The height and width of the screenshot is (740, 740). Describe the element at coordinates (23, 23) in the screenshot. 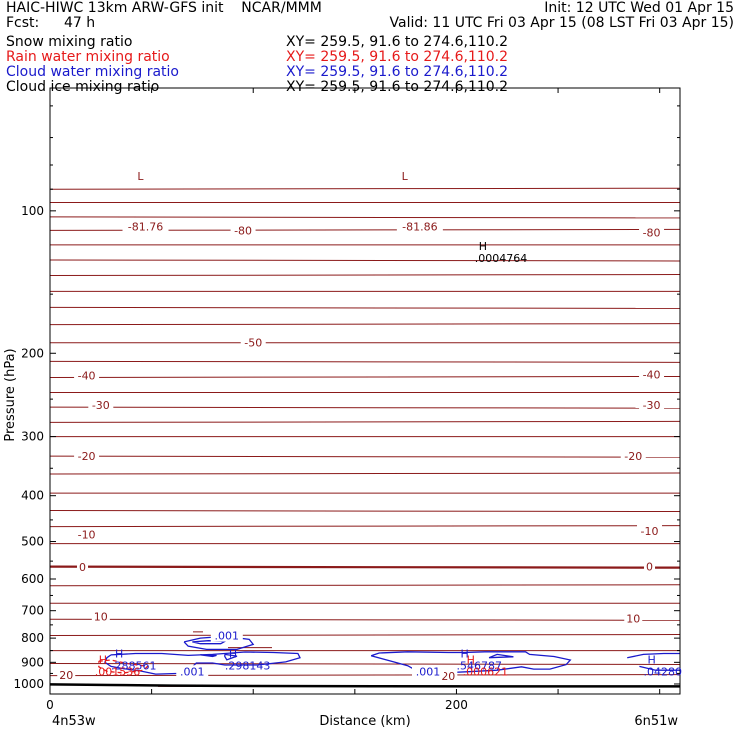

I see `forecast-hour-label: Fcst:` at that location.